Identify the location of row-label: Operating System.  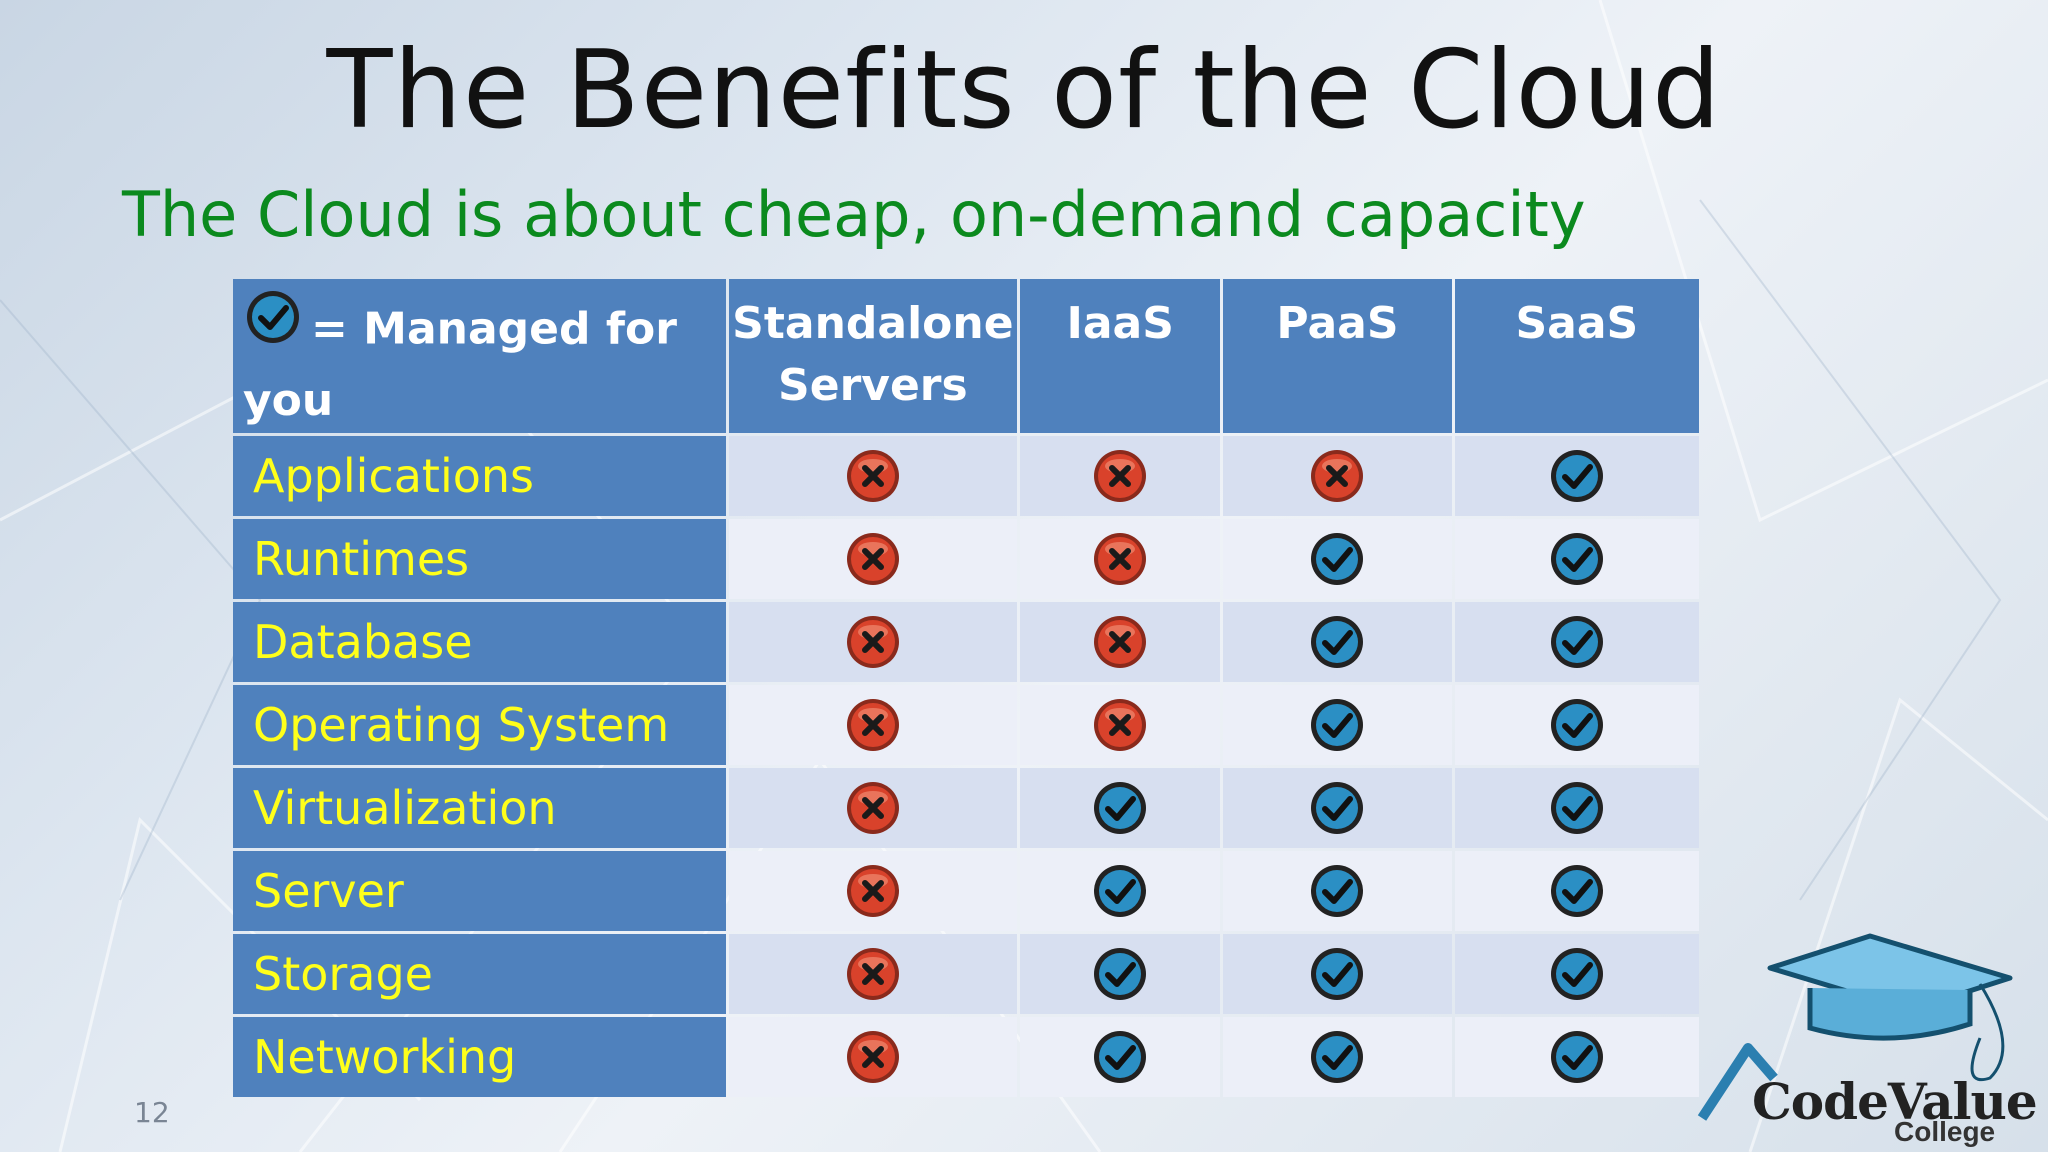
(479, 725).